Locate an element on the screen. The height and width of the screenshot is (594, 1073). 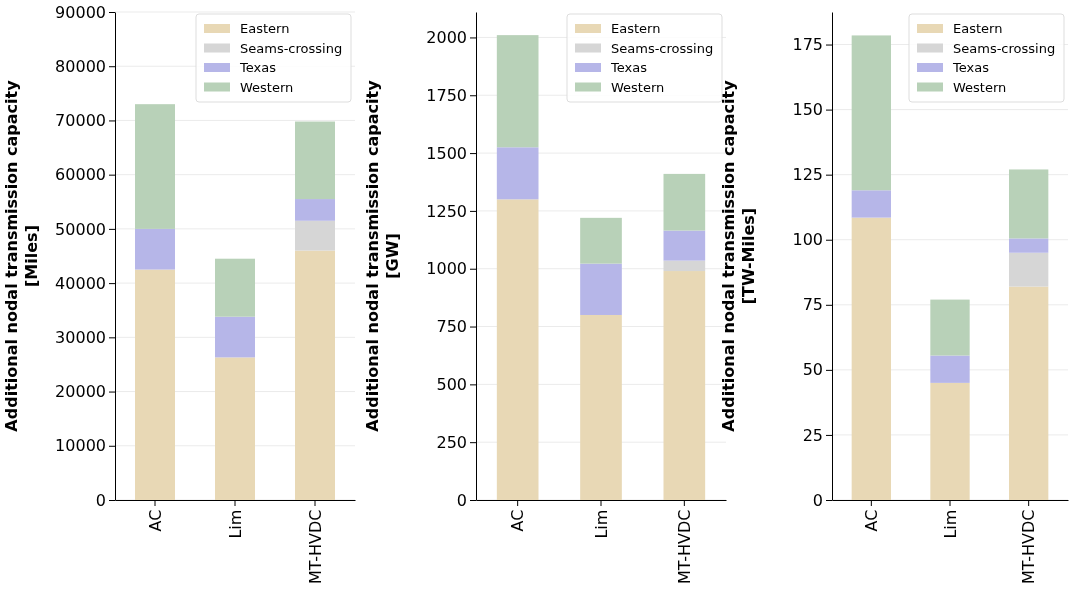
y-tick-label: 1500 is located at coordinates (446, 153).